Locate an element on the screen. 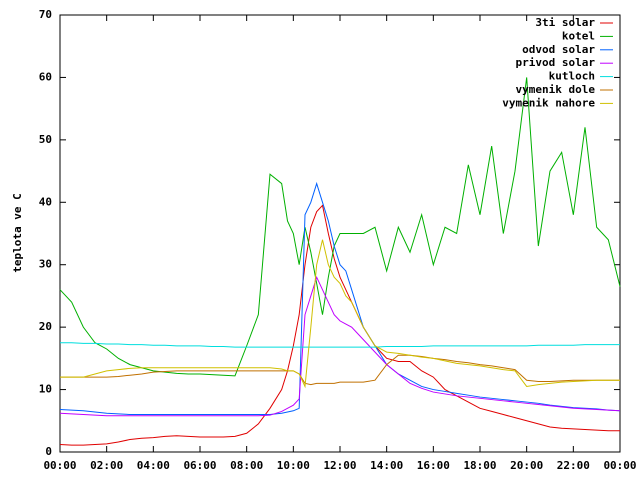 This screenshot has width=640, height=480. y-axis-label: teplota ve C is located at coordinates (17, 232).